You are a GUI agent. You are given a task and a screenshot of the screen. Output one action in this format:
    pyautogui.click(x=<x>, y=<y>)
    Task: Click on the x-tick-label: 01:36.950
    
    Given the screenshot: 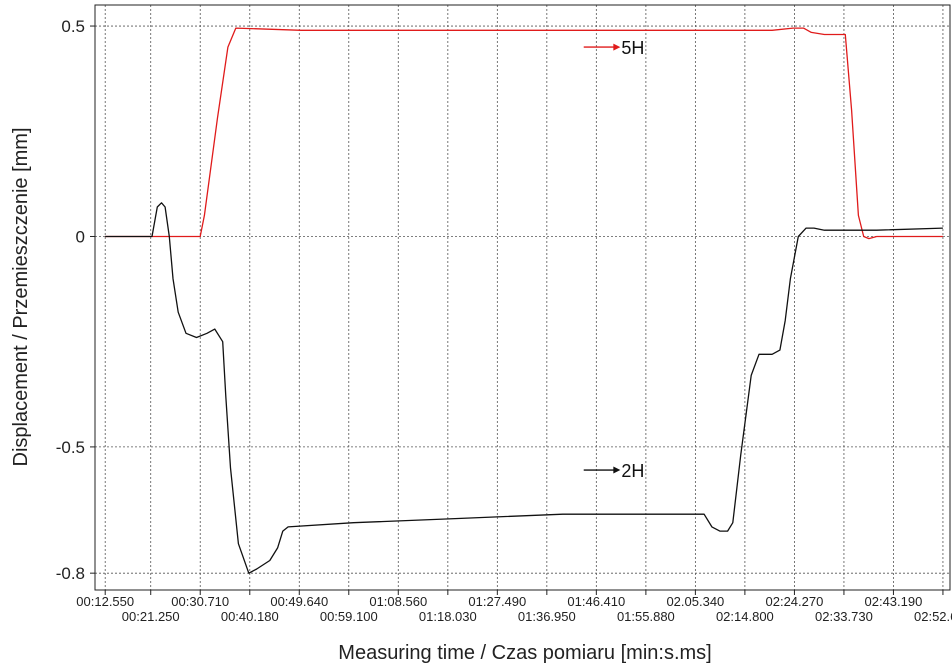 What is the action you would take?
    pyautogui.click(x=547, y=616)
    